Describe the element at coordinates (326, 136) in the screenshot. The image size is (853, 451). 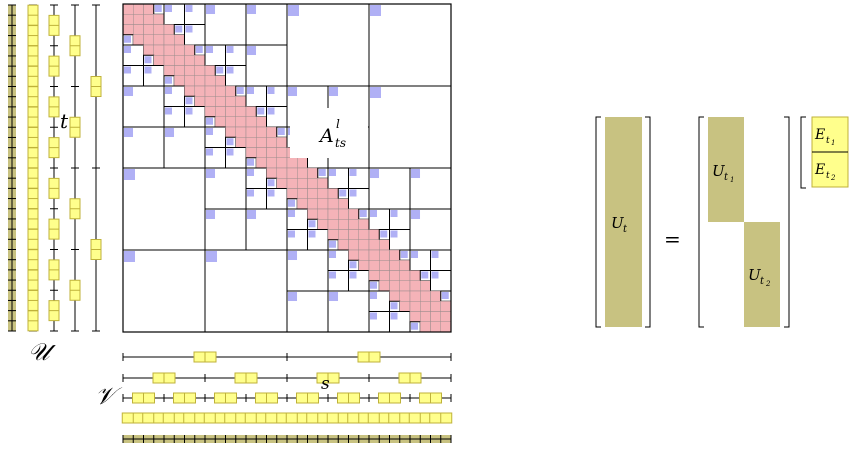
I see `block-label-base: A` at that location.